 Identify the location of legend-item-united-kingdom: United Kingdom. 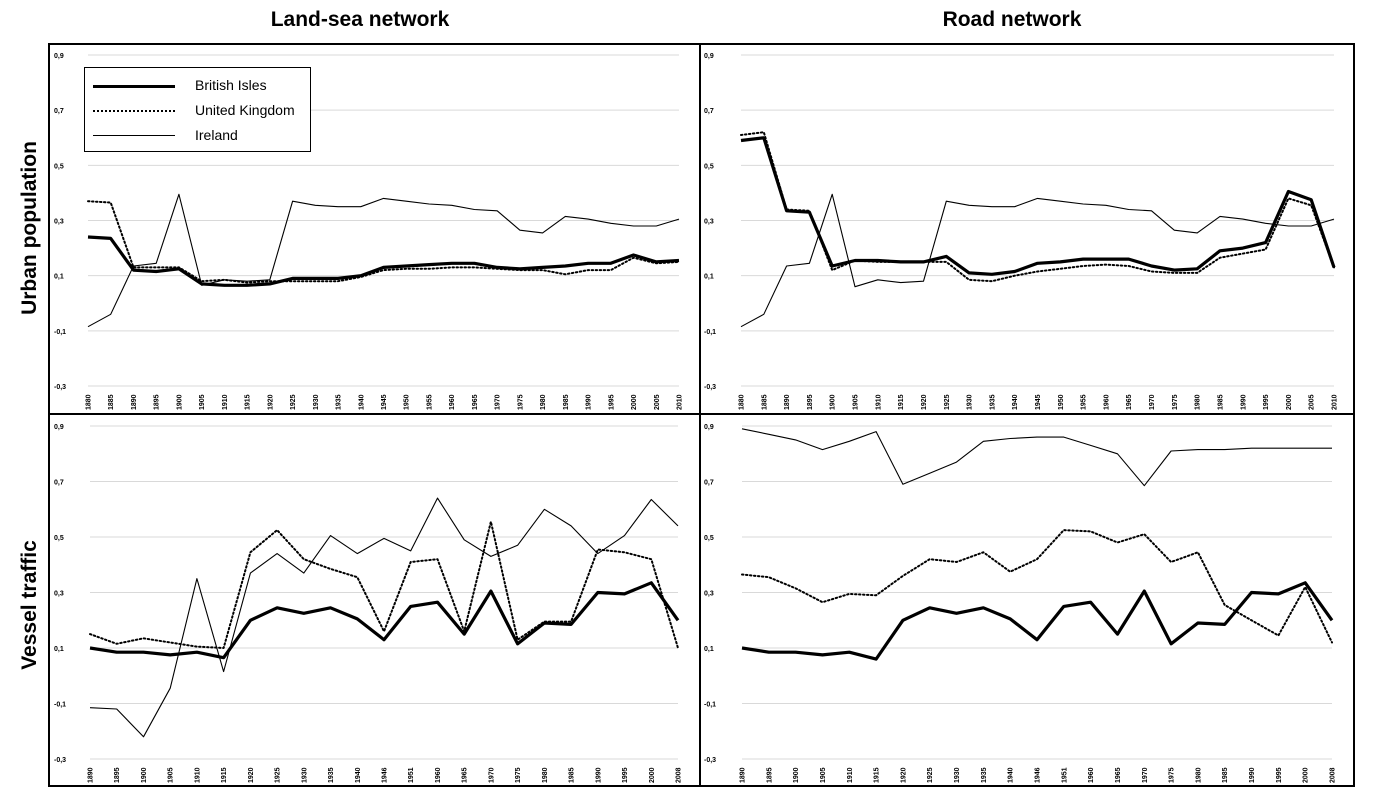
(197, 111).